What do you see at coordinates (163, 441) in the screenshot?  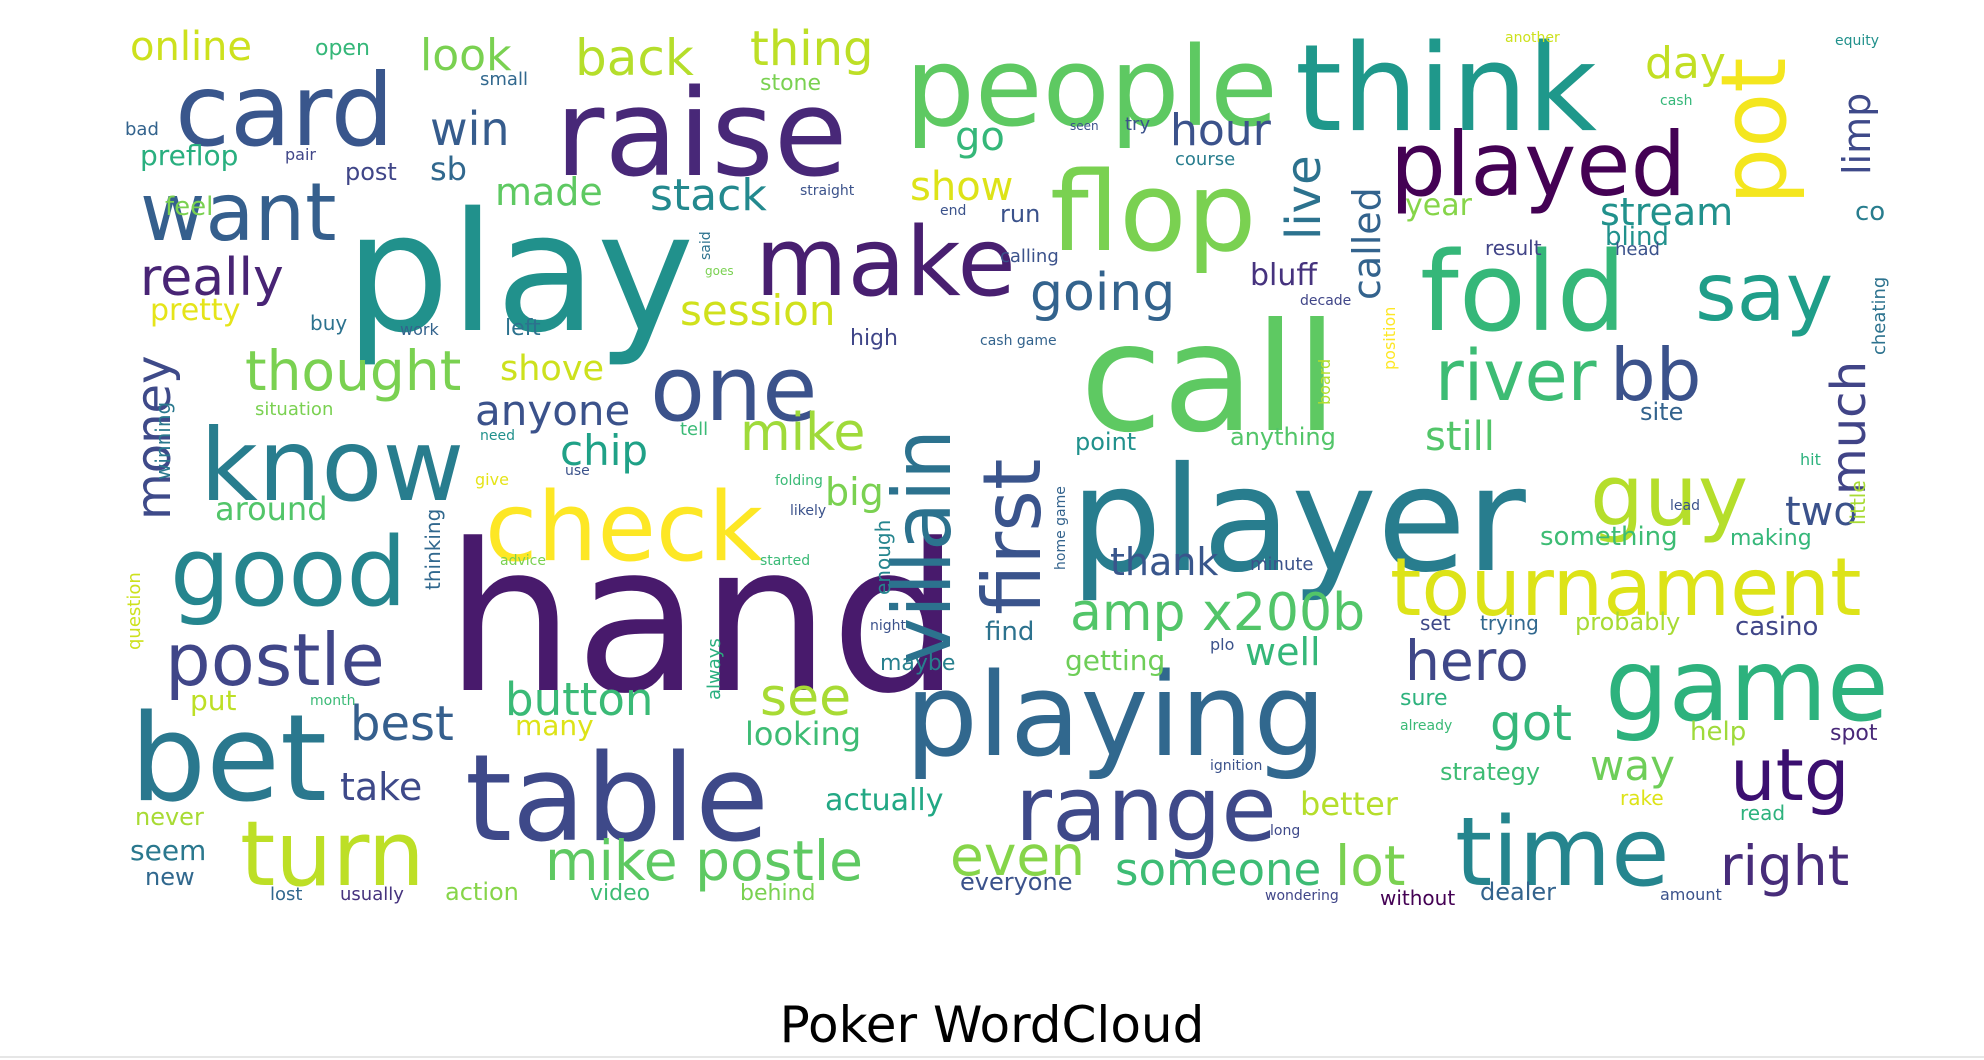 I see `word-winning: winning` at bounding box center [163, 441].